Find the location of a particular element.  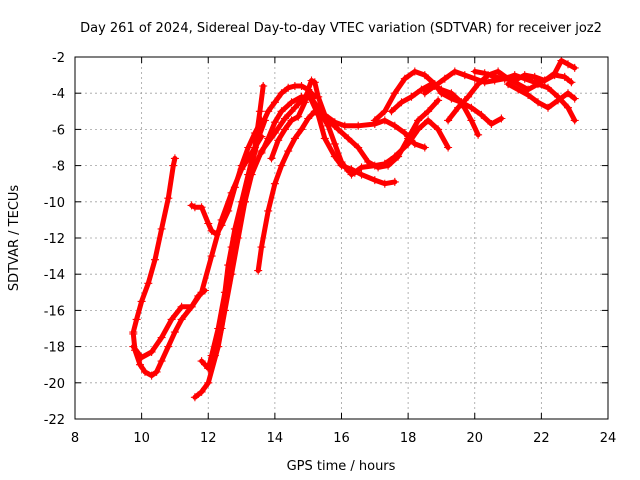

x-tick-label: 12 is located at coordinates (208, 438).